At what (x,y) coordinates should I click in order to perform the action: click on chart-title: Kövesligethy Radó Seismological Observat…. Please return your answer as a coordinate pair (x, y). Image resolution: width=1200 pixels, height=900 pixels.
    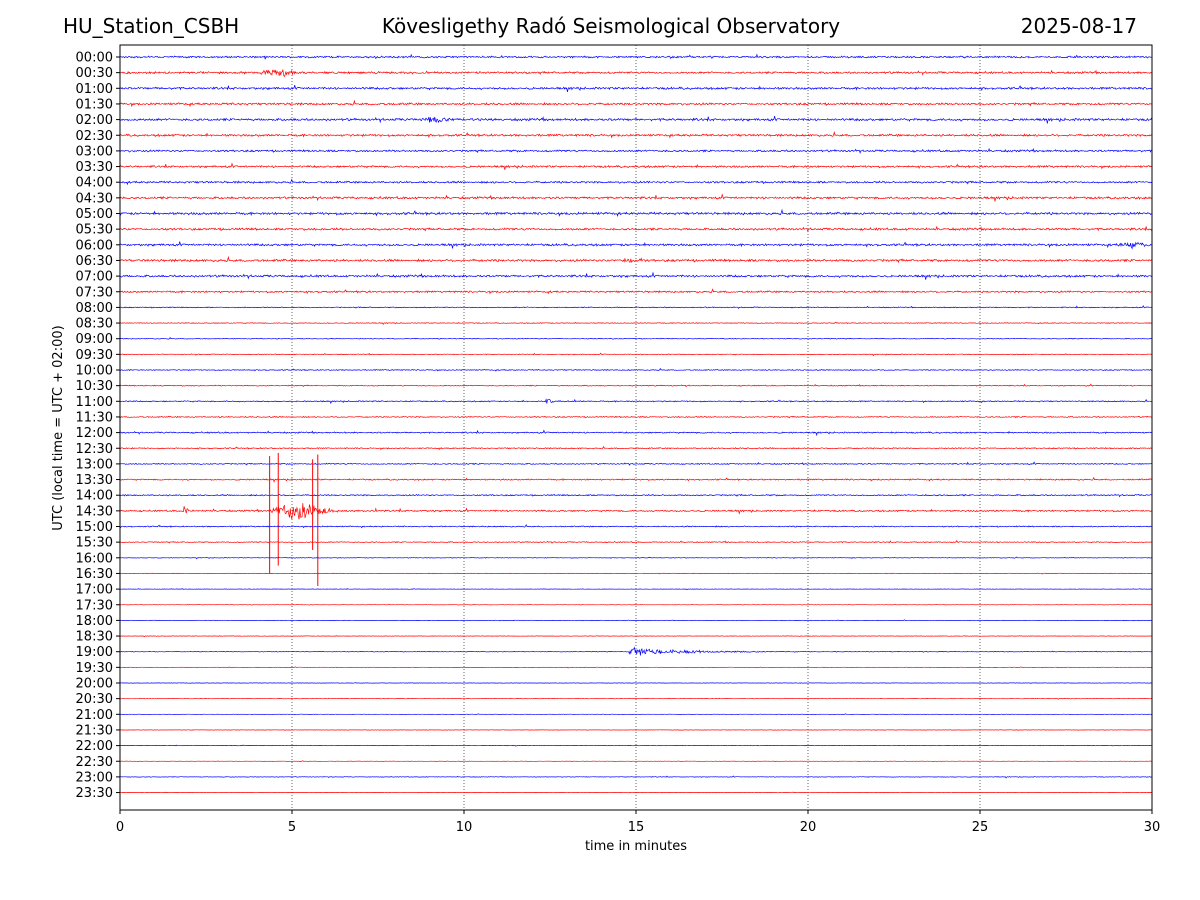
    Looking at the image, I should click on (611, 26).